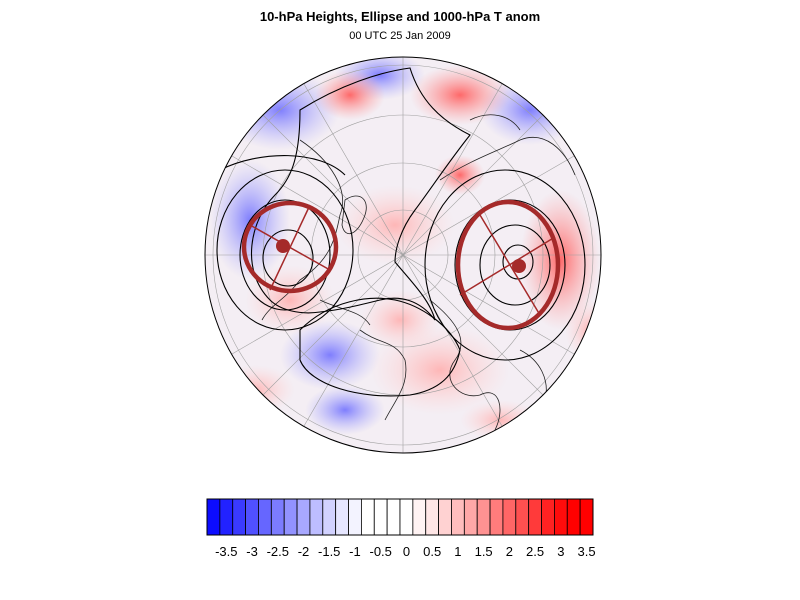 This screenshot has height=600, width=800. I want to click on colorbar-tick-label: -2.5, so click(278, 551).